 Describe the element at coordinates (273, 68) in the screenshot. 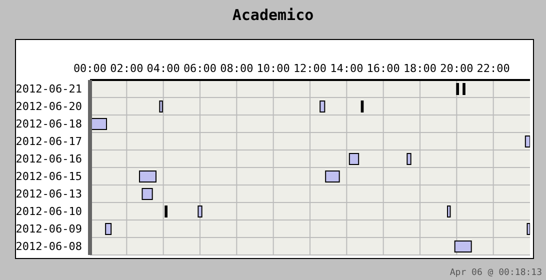

I see `x-tick-label: 10:00` at that location.